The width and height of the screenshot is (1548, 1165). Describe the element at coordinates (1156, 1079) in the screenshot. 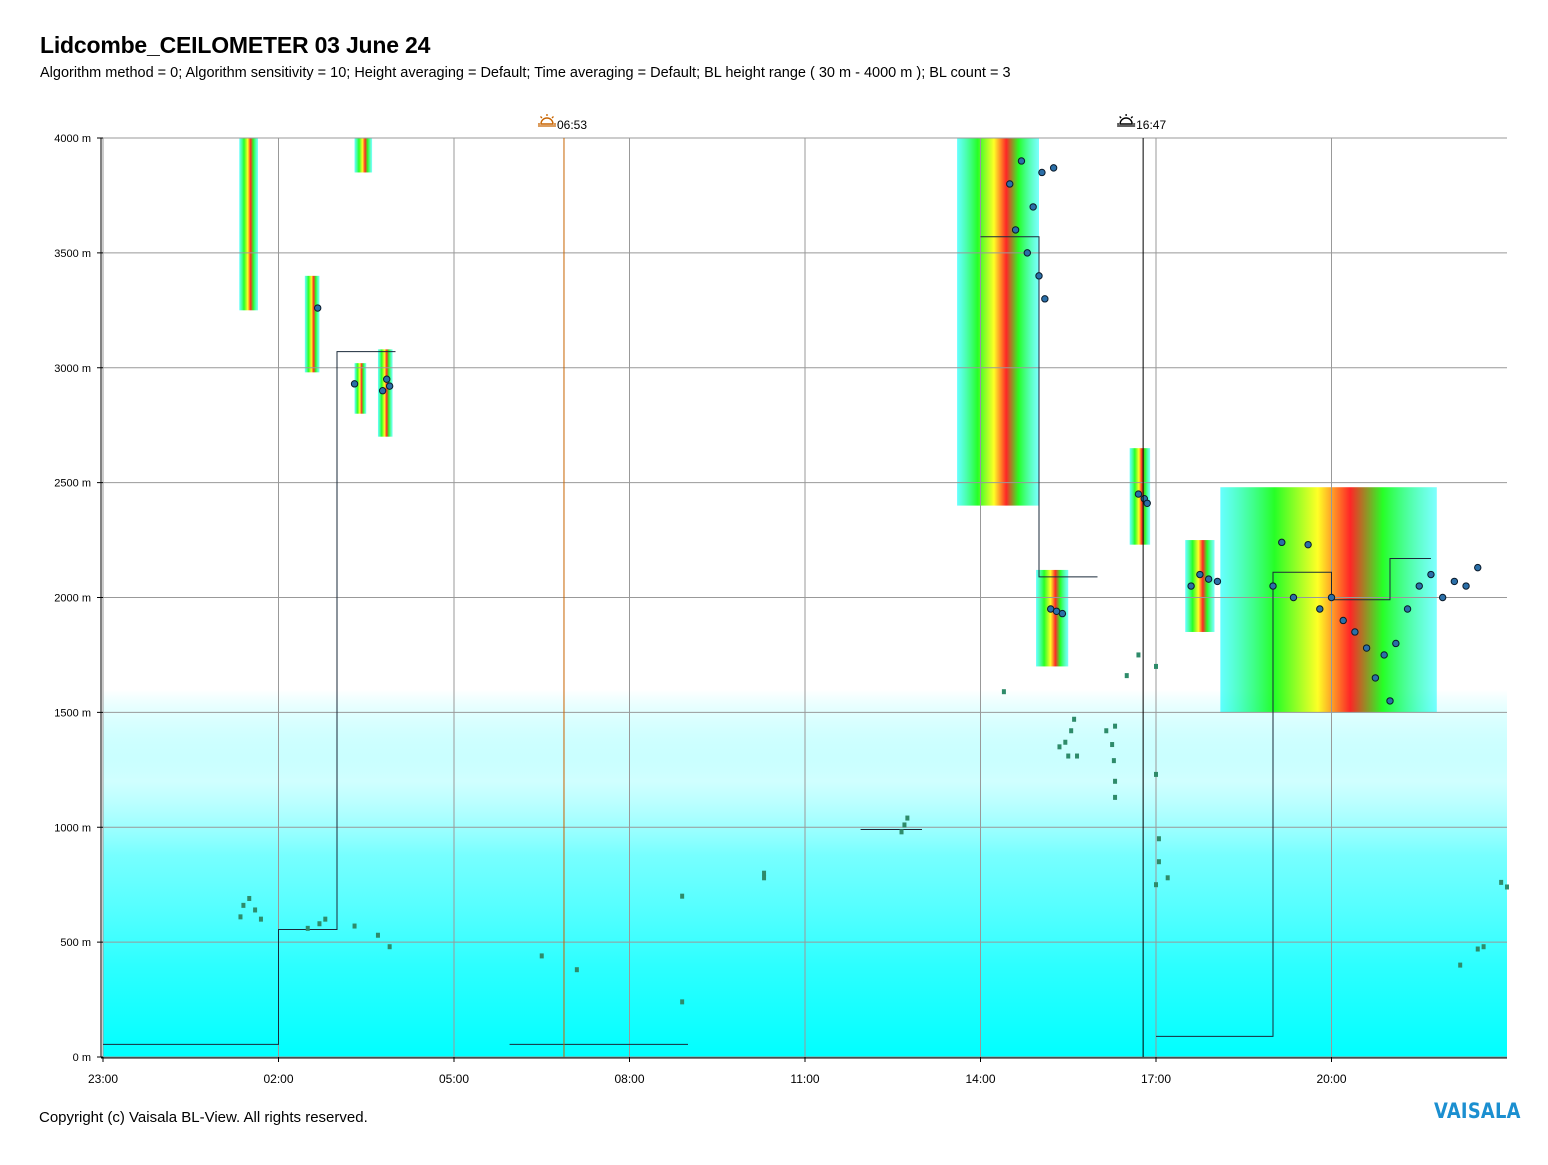

I see `x-tick-label: 17:00` at that location.